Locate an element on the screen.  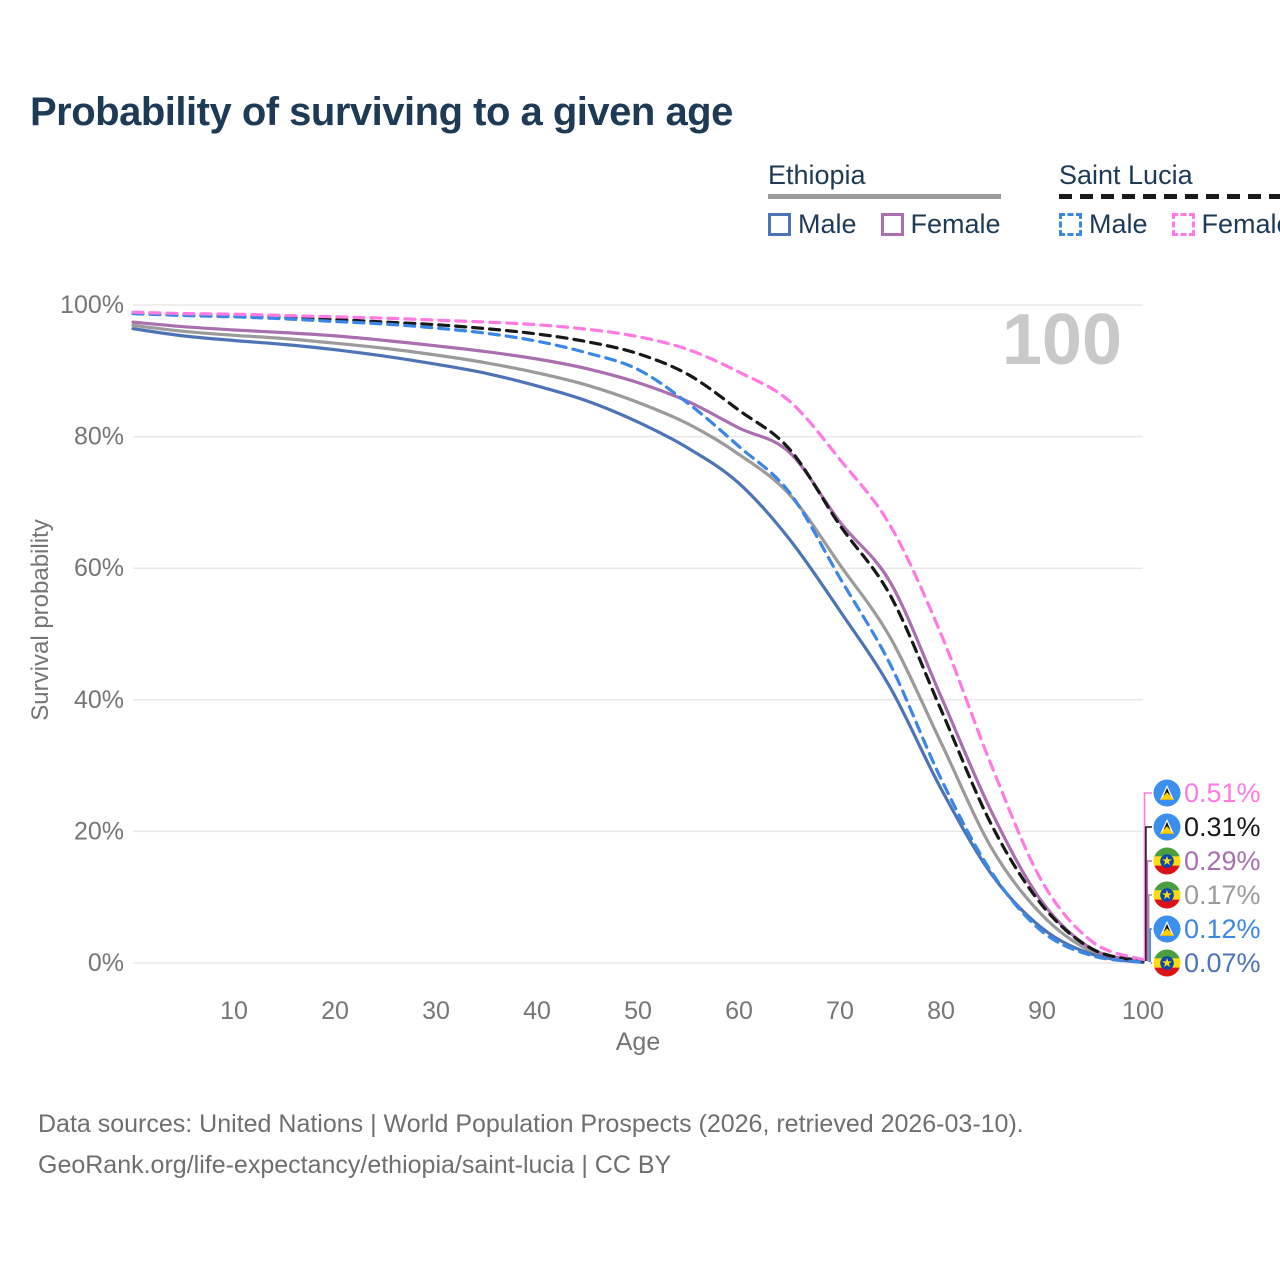
end-label-value: 0.31% is located at coordinates (1222, 827).